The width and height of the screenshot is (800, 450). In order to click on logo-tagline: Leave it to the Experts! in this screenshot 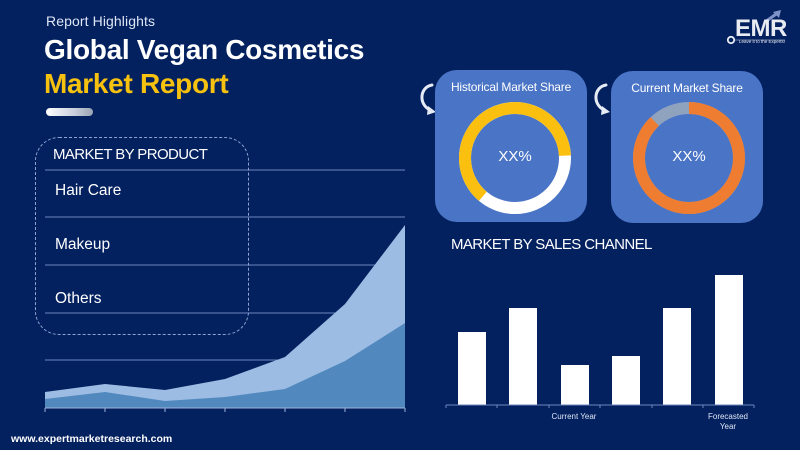, I will do `click(762, 41)`.